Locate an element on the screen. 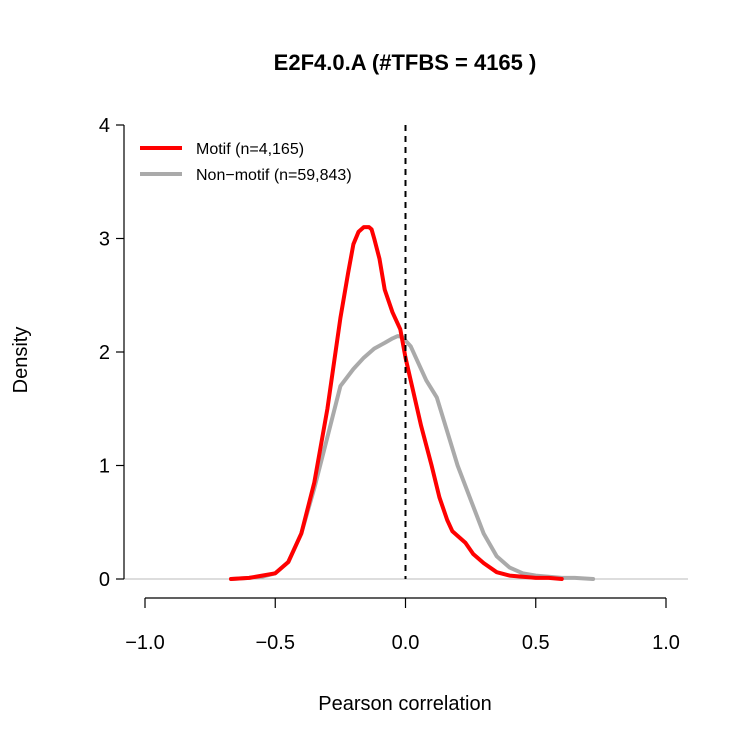 This screenshot has height=750, width=750. x-tick-label: 0.0 is located at coordinates (406, 643).